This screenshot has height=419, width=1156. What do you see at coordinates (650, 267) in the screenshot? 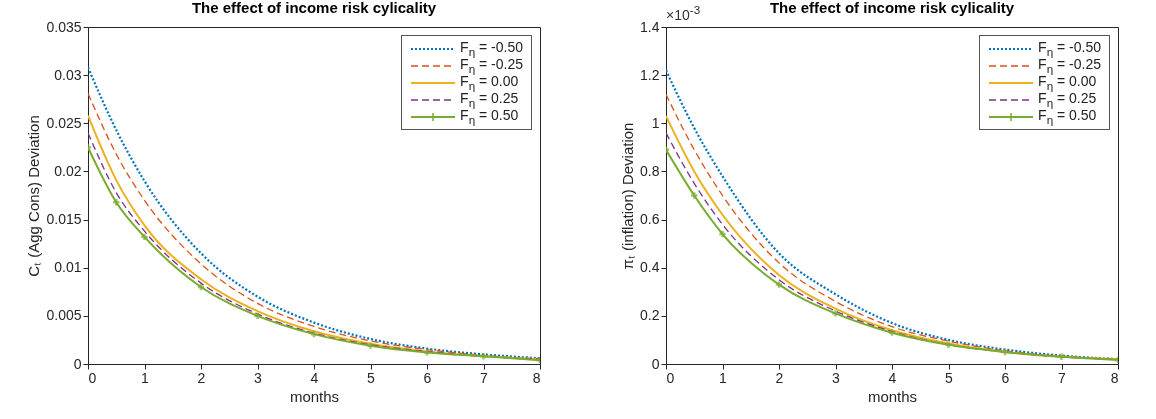
I see `y-tick-label: 0.4` at bounding box center [650, 267].